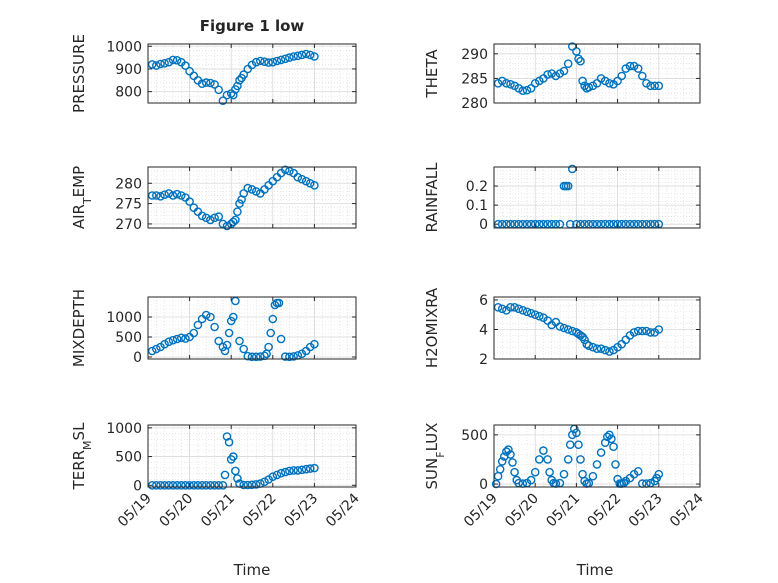  I want to click on grid, so click(597, 74).